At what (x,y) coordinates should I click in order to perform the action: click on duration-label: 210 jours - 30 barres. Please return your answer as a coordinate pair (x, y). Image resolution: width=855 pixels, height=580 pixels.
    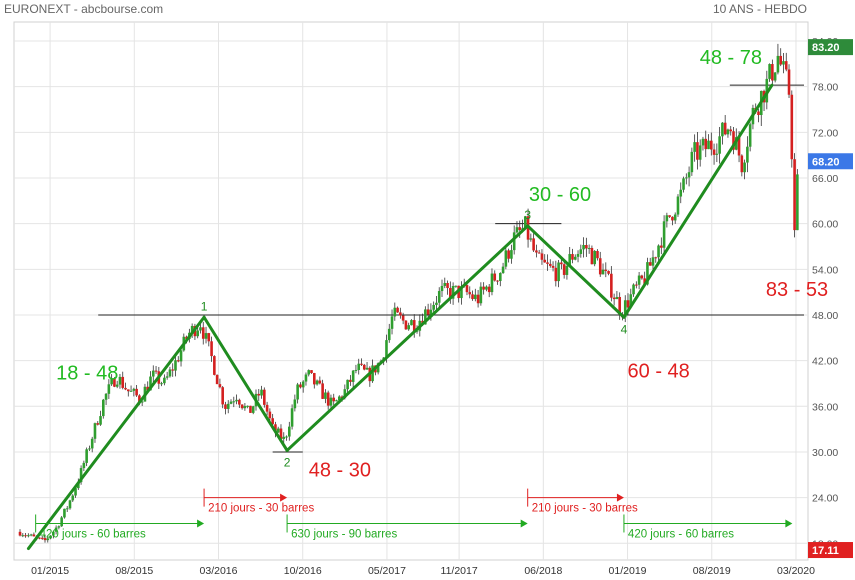
    Looking at the image, I should click on (261, 509).